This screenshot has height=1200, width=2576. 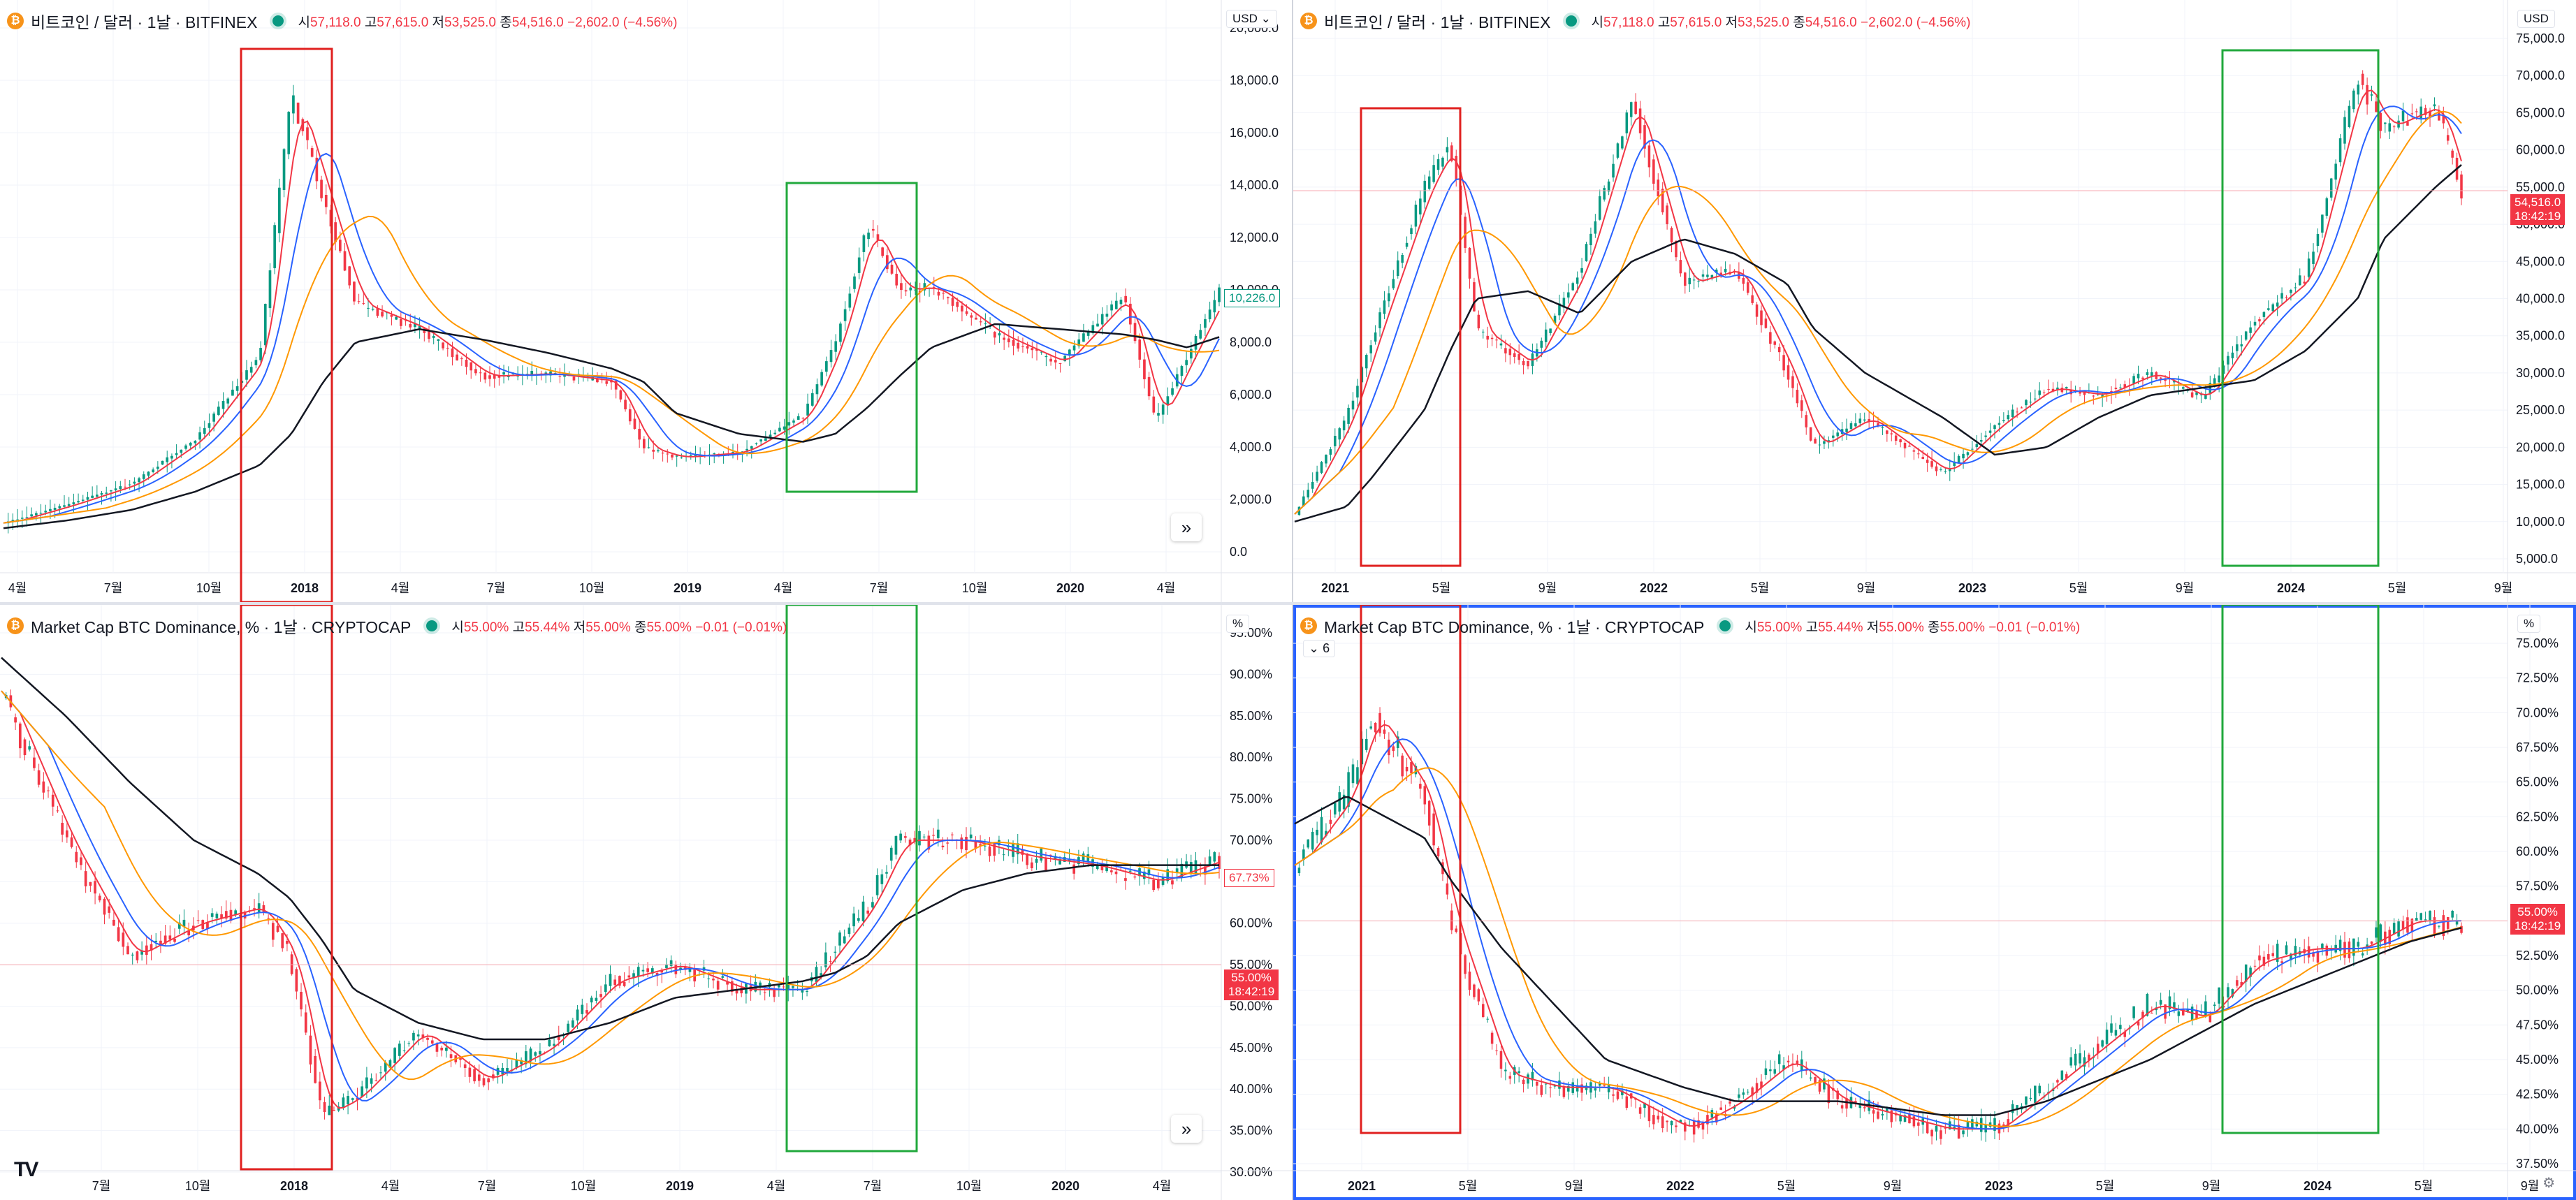 What do you see at coordinates (1292, 600) in the screenshot?
I see `panel-divider-vertical` at bounding box center [1292, 600].